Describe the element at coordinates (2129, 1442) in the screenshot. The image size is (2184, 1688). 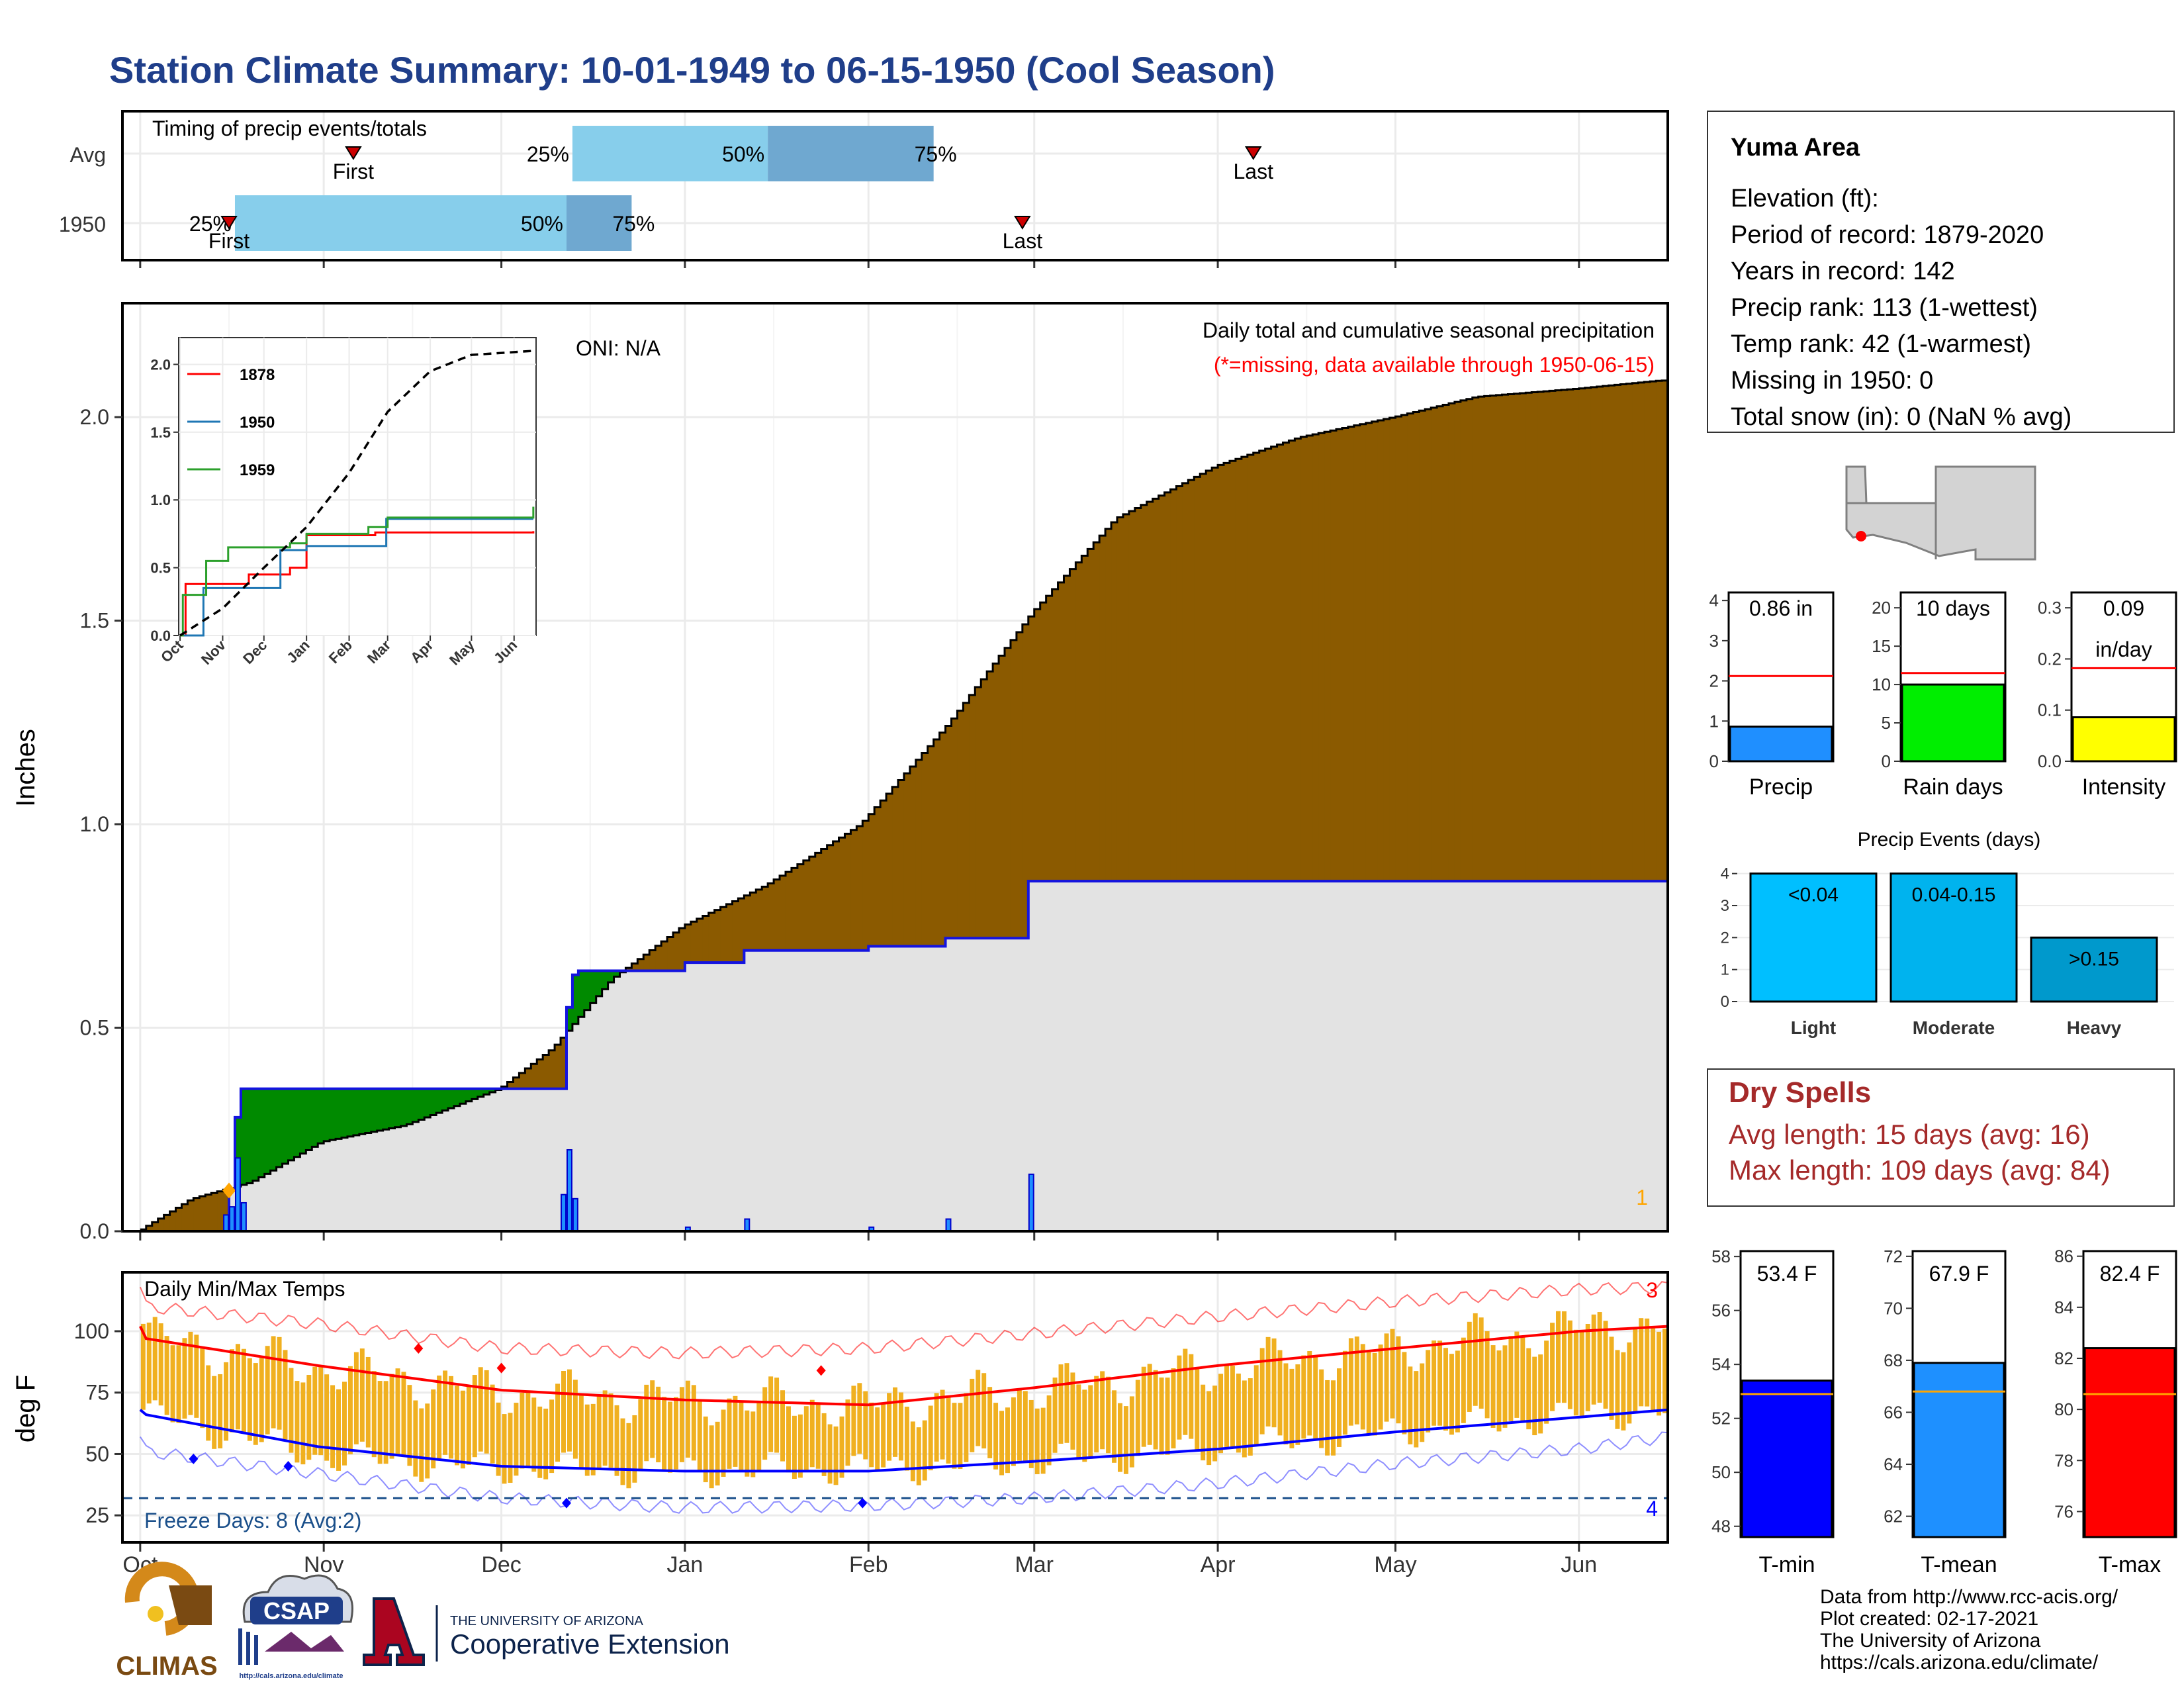
I see `temp-bar-value` at that location.